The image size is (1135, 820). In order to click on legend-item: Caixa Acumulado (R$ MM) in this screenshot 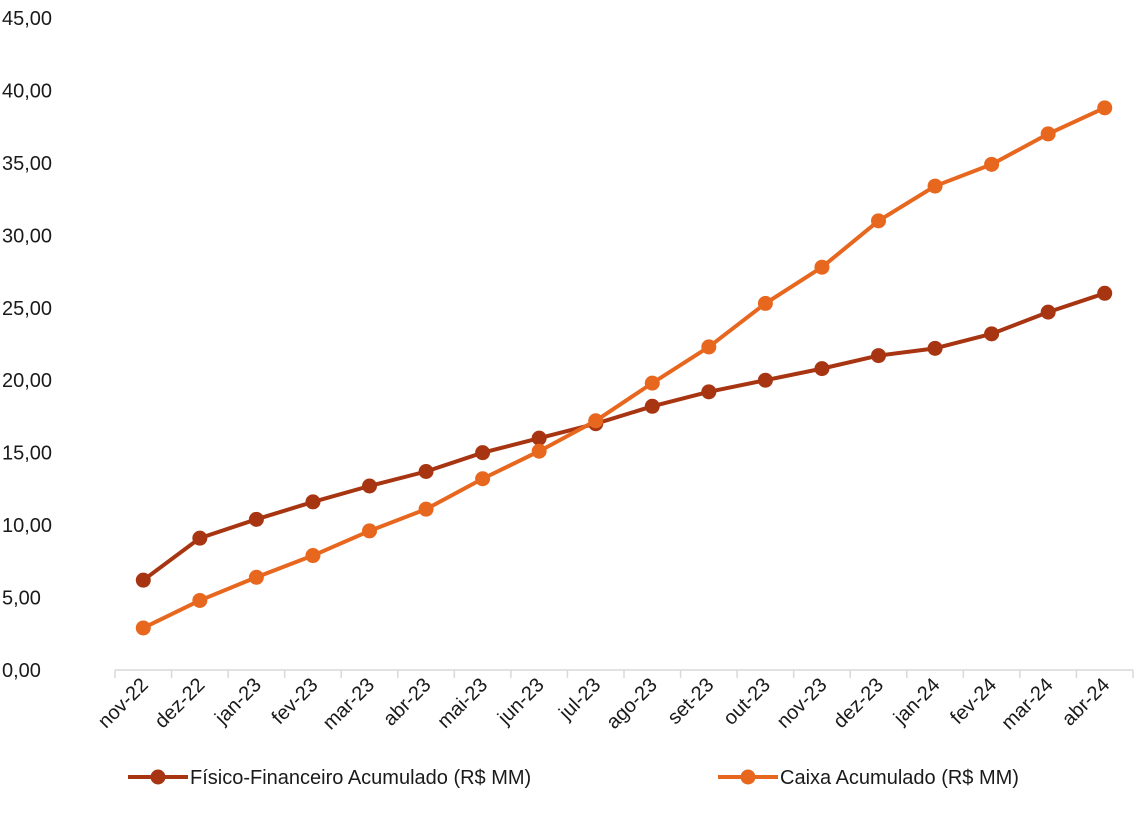, I will do `click(868, 778)`.